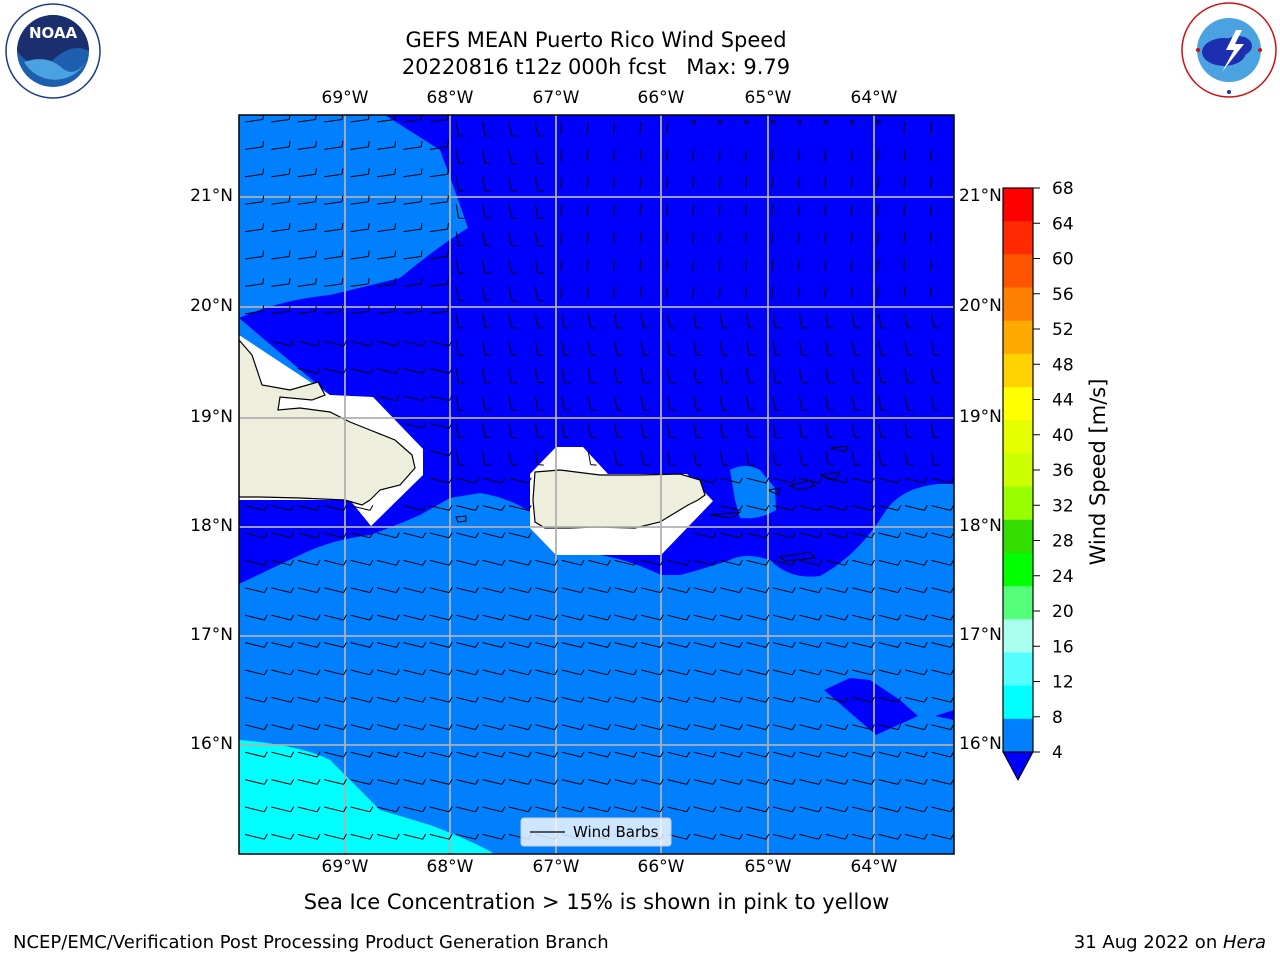 The image size is (1280, 960). Describe the element at coordinates (1229, 50) in the screenshot. I see `nws-logo` at that location.